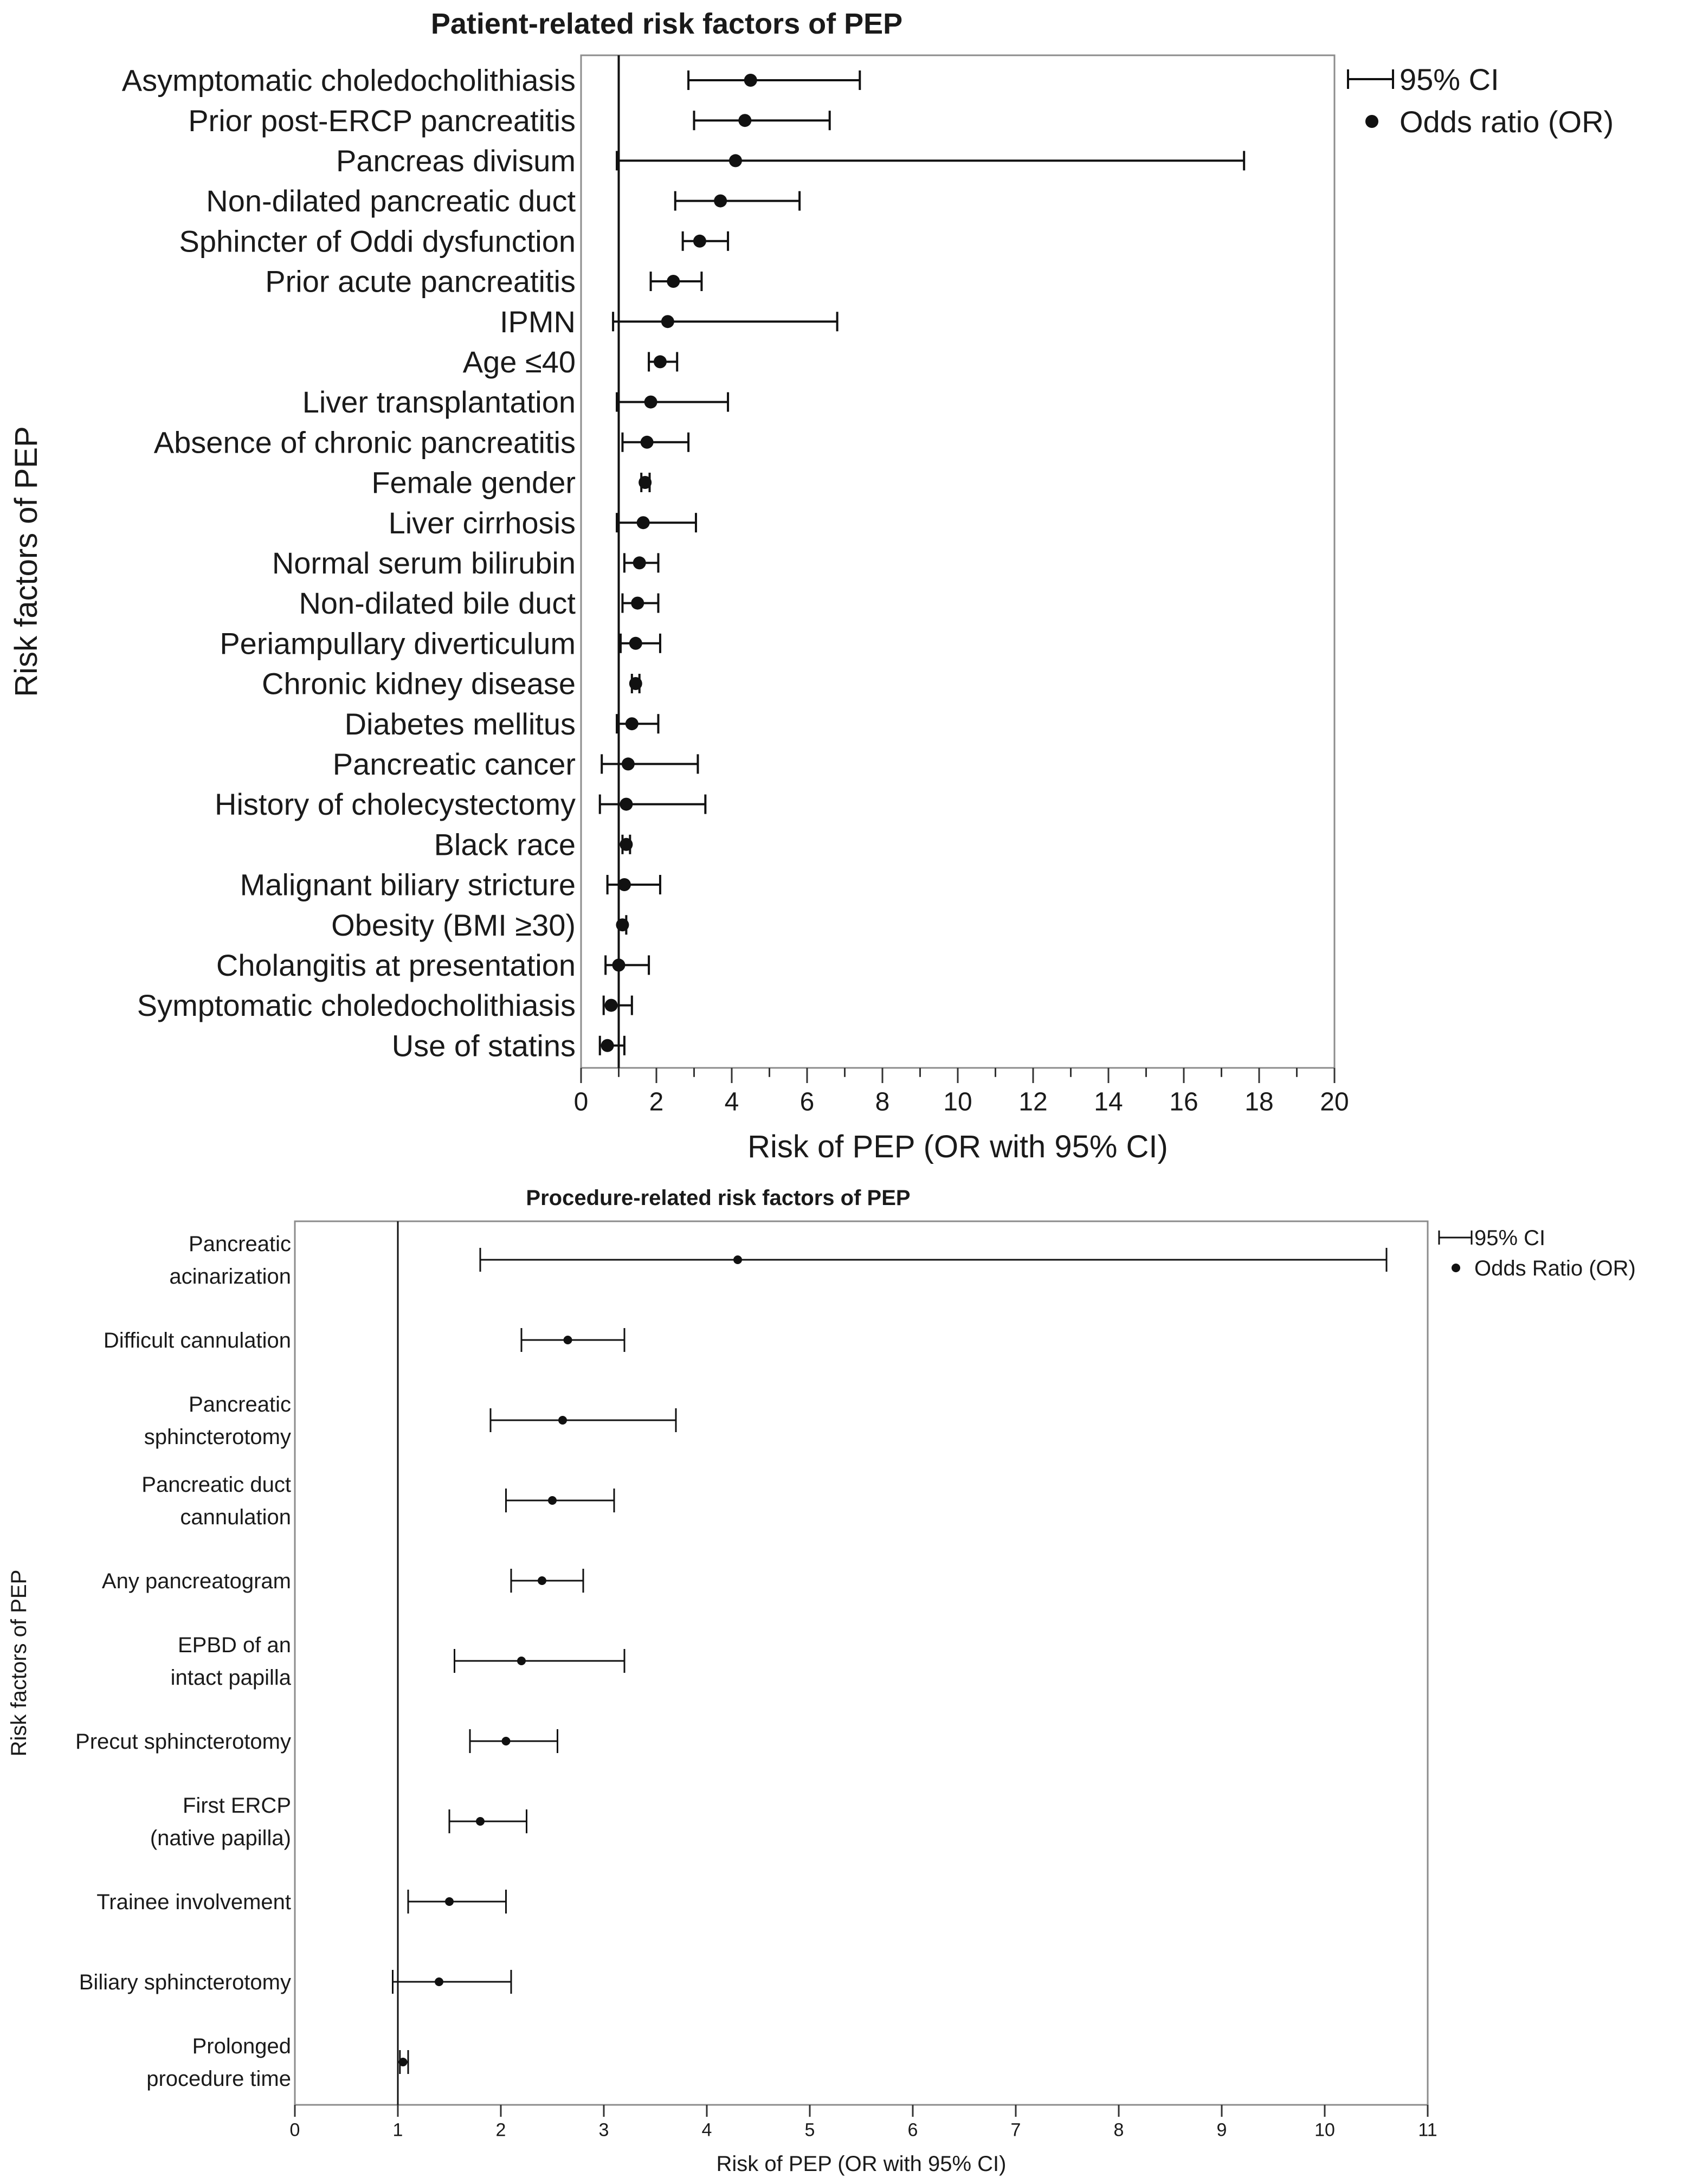  Describe the element at coordinates (460, 724) in the screenshot. I see `row-label: Diabetes mellitus` at that location.